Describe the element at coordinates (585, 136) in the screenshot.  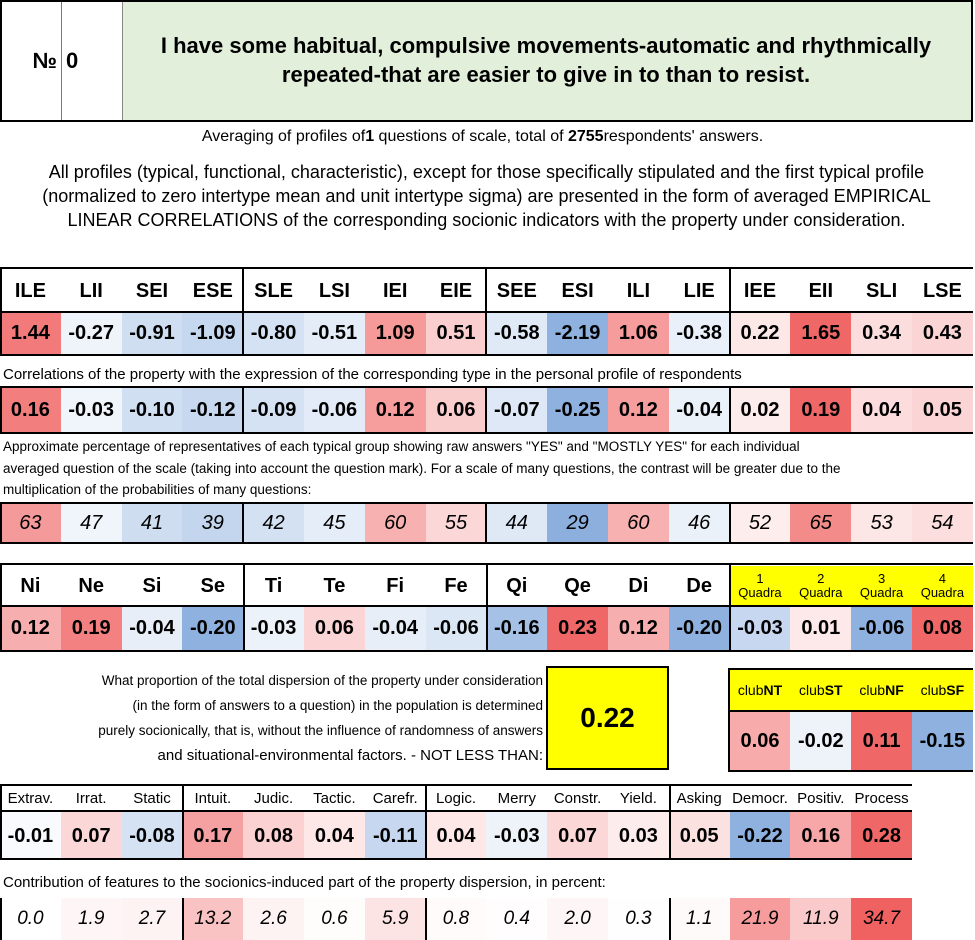
I see `respondents-count: 2755` at that location.